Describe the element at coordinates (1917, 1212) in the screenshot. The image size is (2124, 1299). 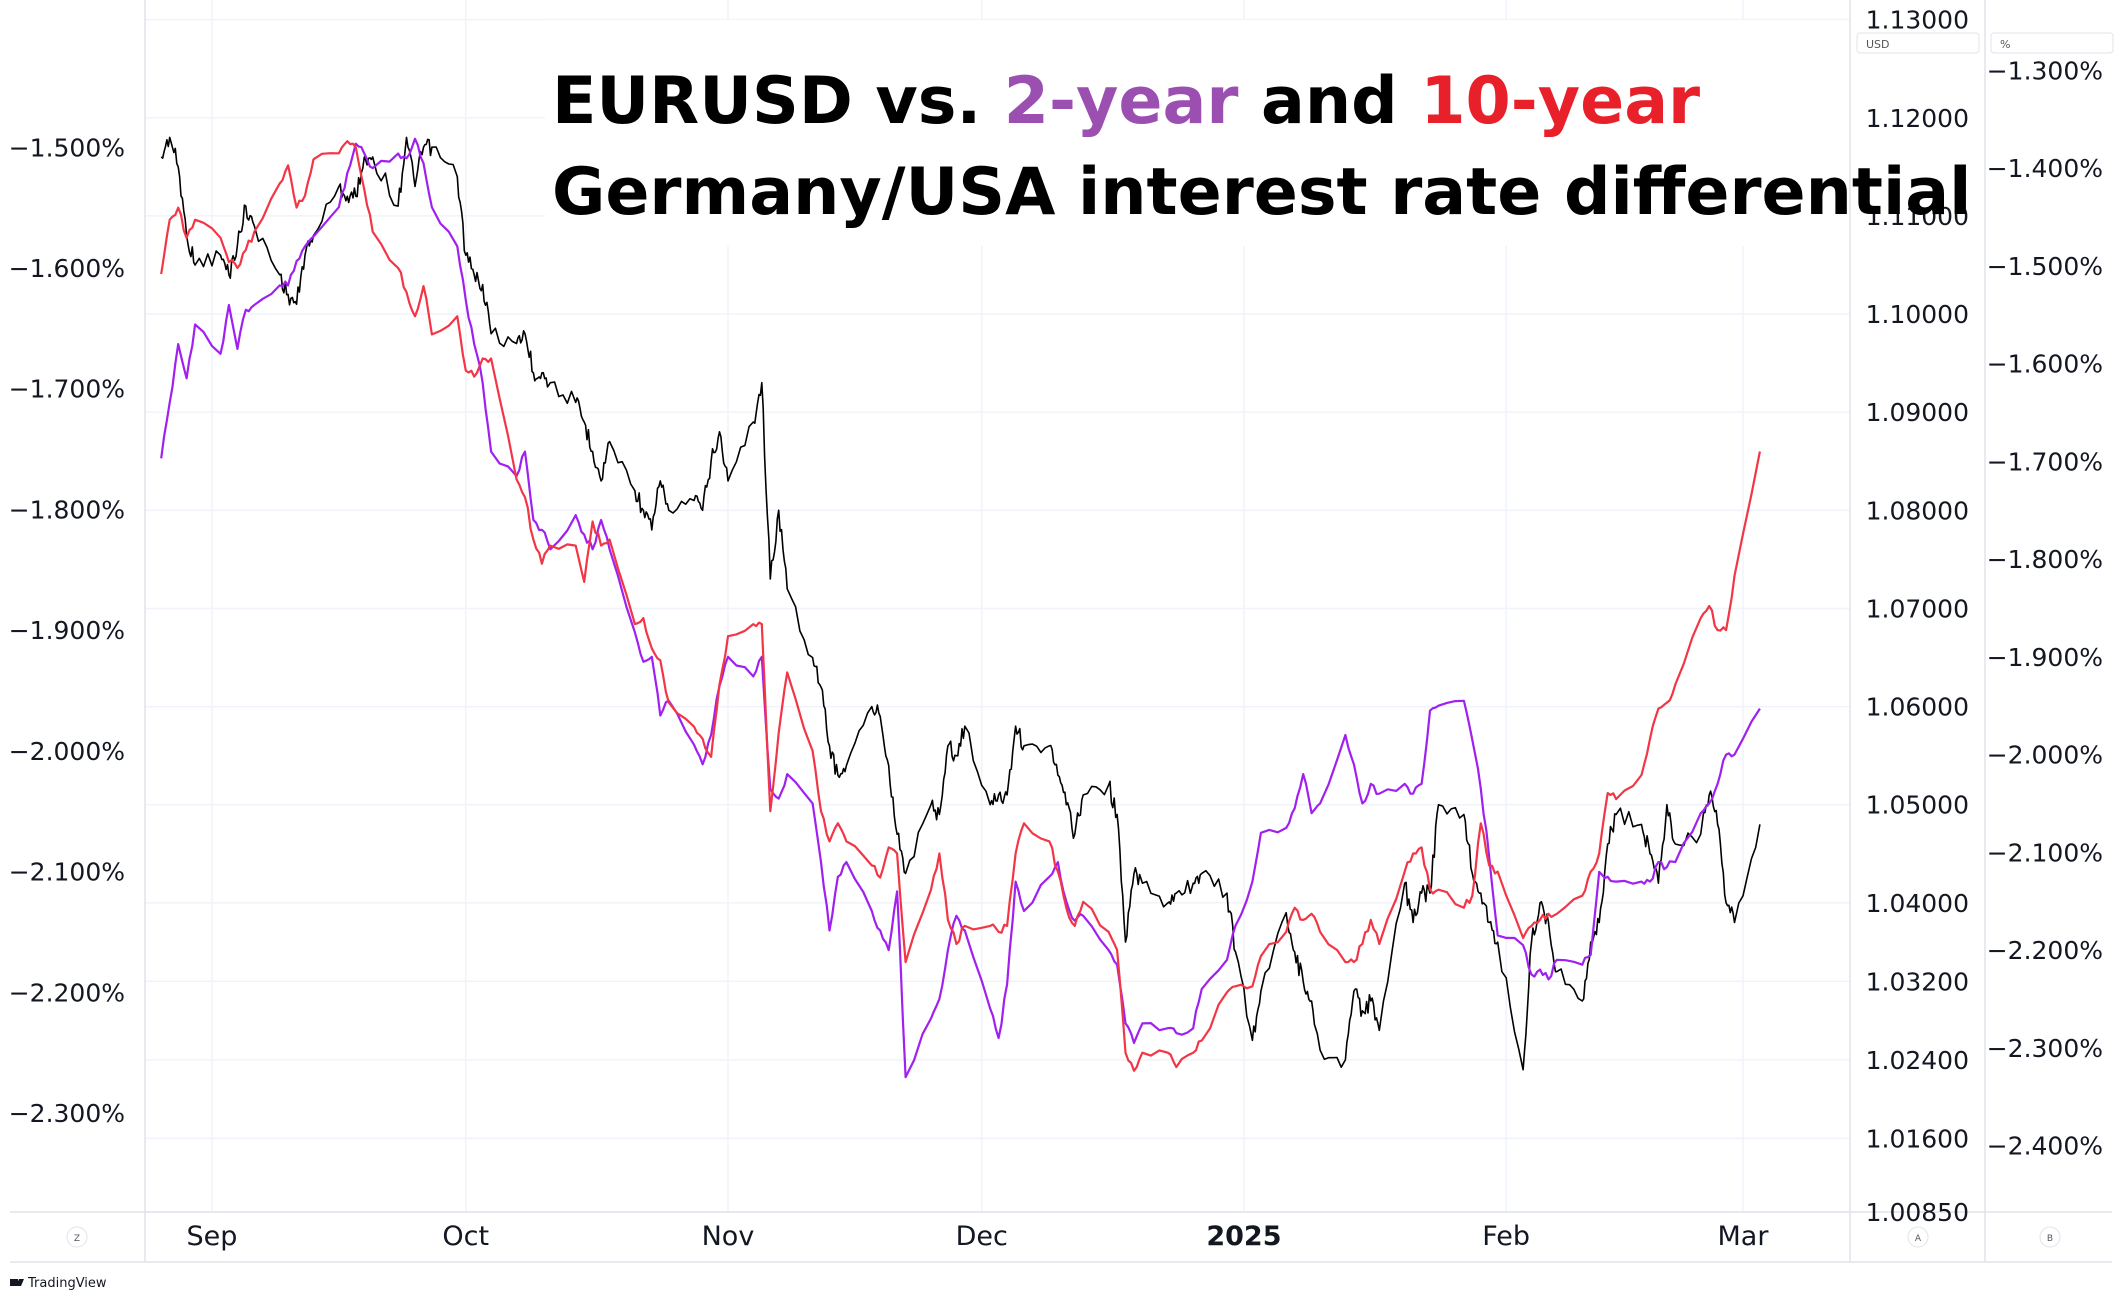
I see `usd-axis-tick-label: 1.00850` at that location.